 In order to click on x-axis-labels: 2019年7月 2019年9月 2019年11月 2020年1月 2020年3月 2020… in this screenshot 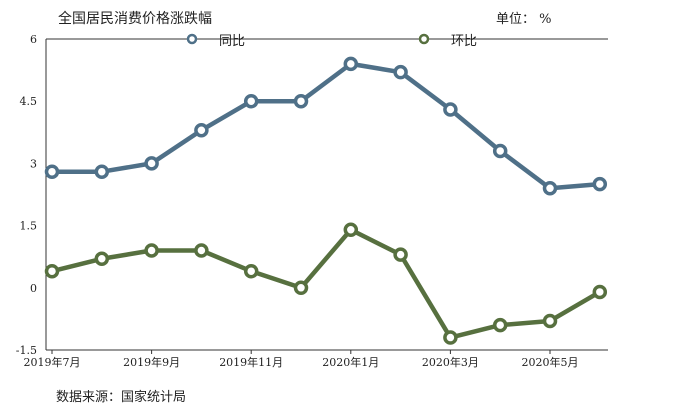, I will do `click(301, 359)`.